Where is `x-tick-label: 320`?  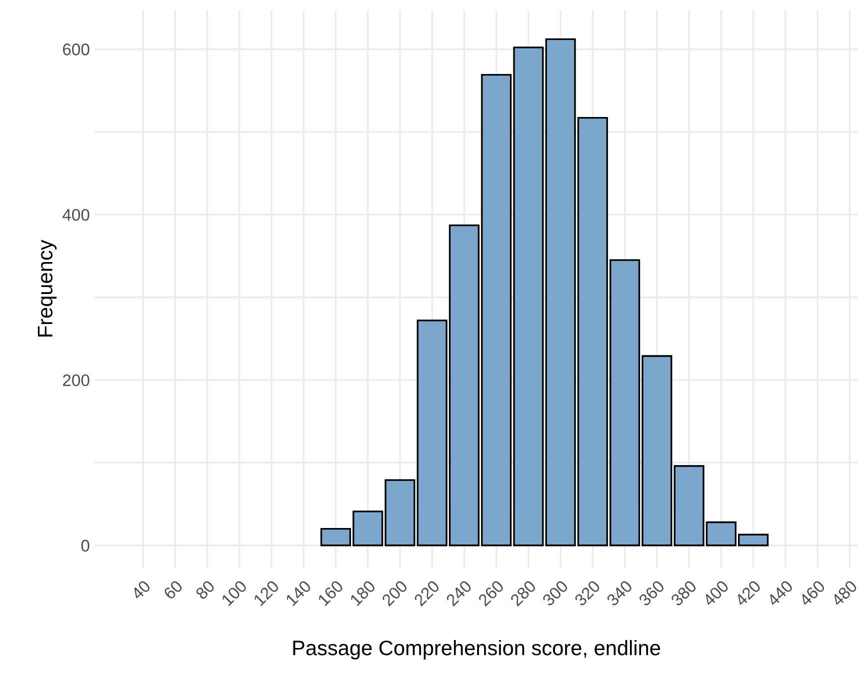 x-tick-label: 320 is located at coordinates (587, 593).